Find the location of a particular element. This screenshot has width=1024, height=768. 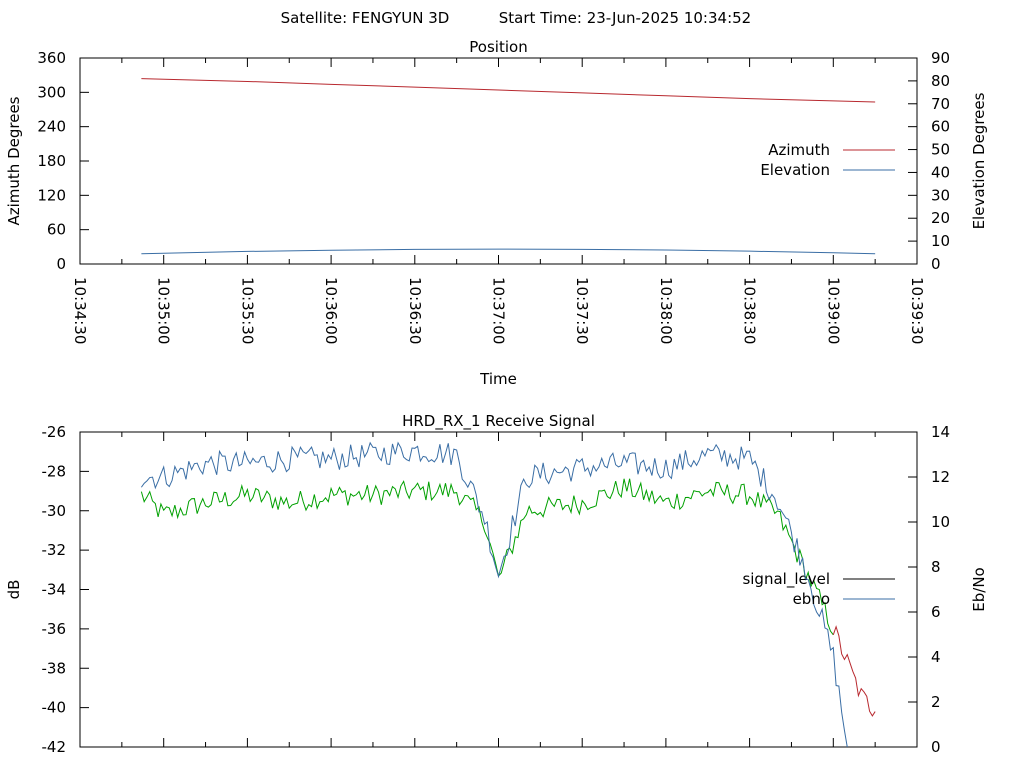

y2-tick-label: 14 is located at coordinates (940, 432).